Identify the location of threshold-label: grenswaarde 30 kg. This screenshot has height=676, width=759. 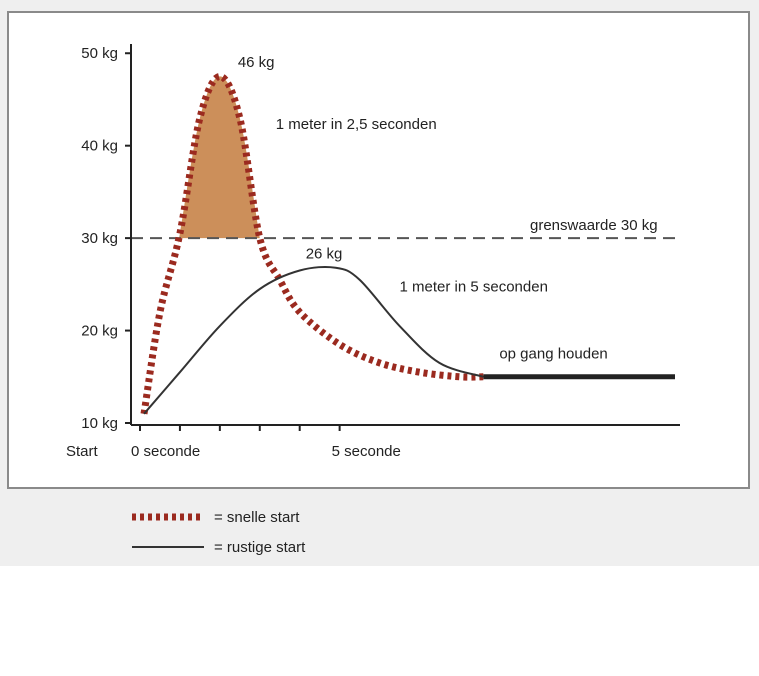
(594, 225).